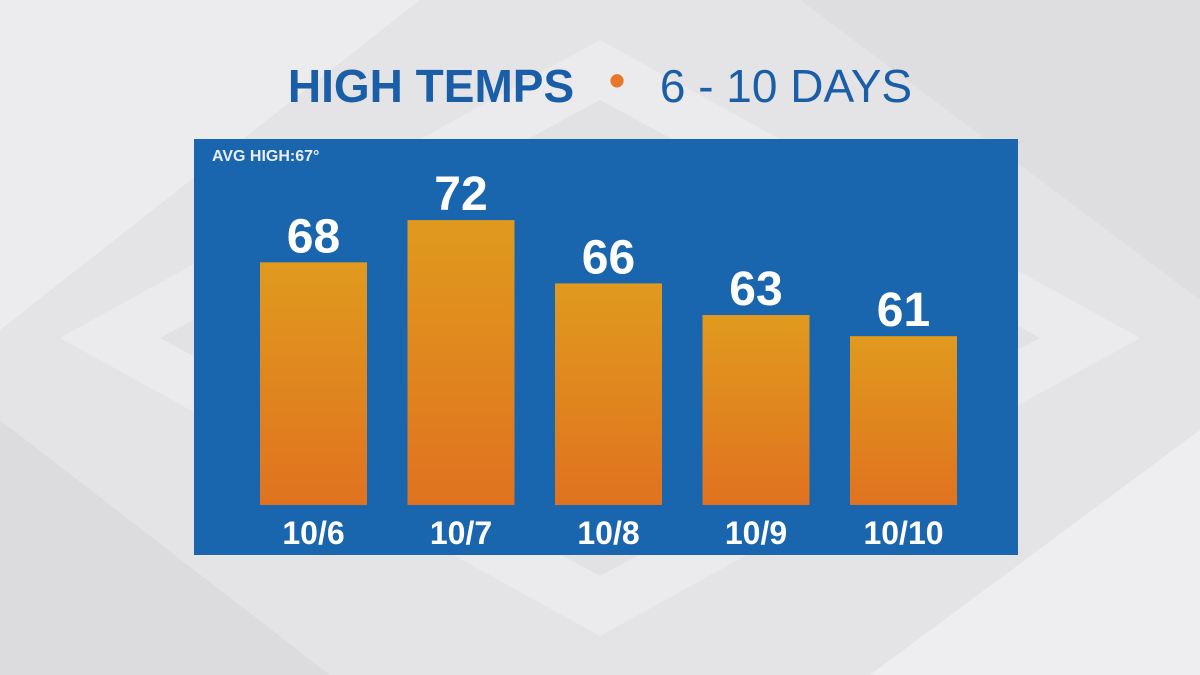 This screenshot has width=1200, height=675. Describe the element at coordinates (608, 257) in the screenshot. I see `value-label: 66` at that location.